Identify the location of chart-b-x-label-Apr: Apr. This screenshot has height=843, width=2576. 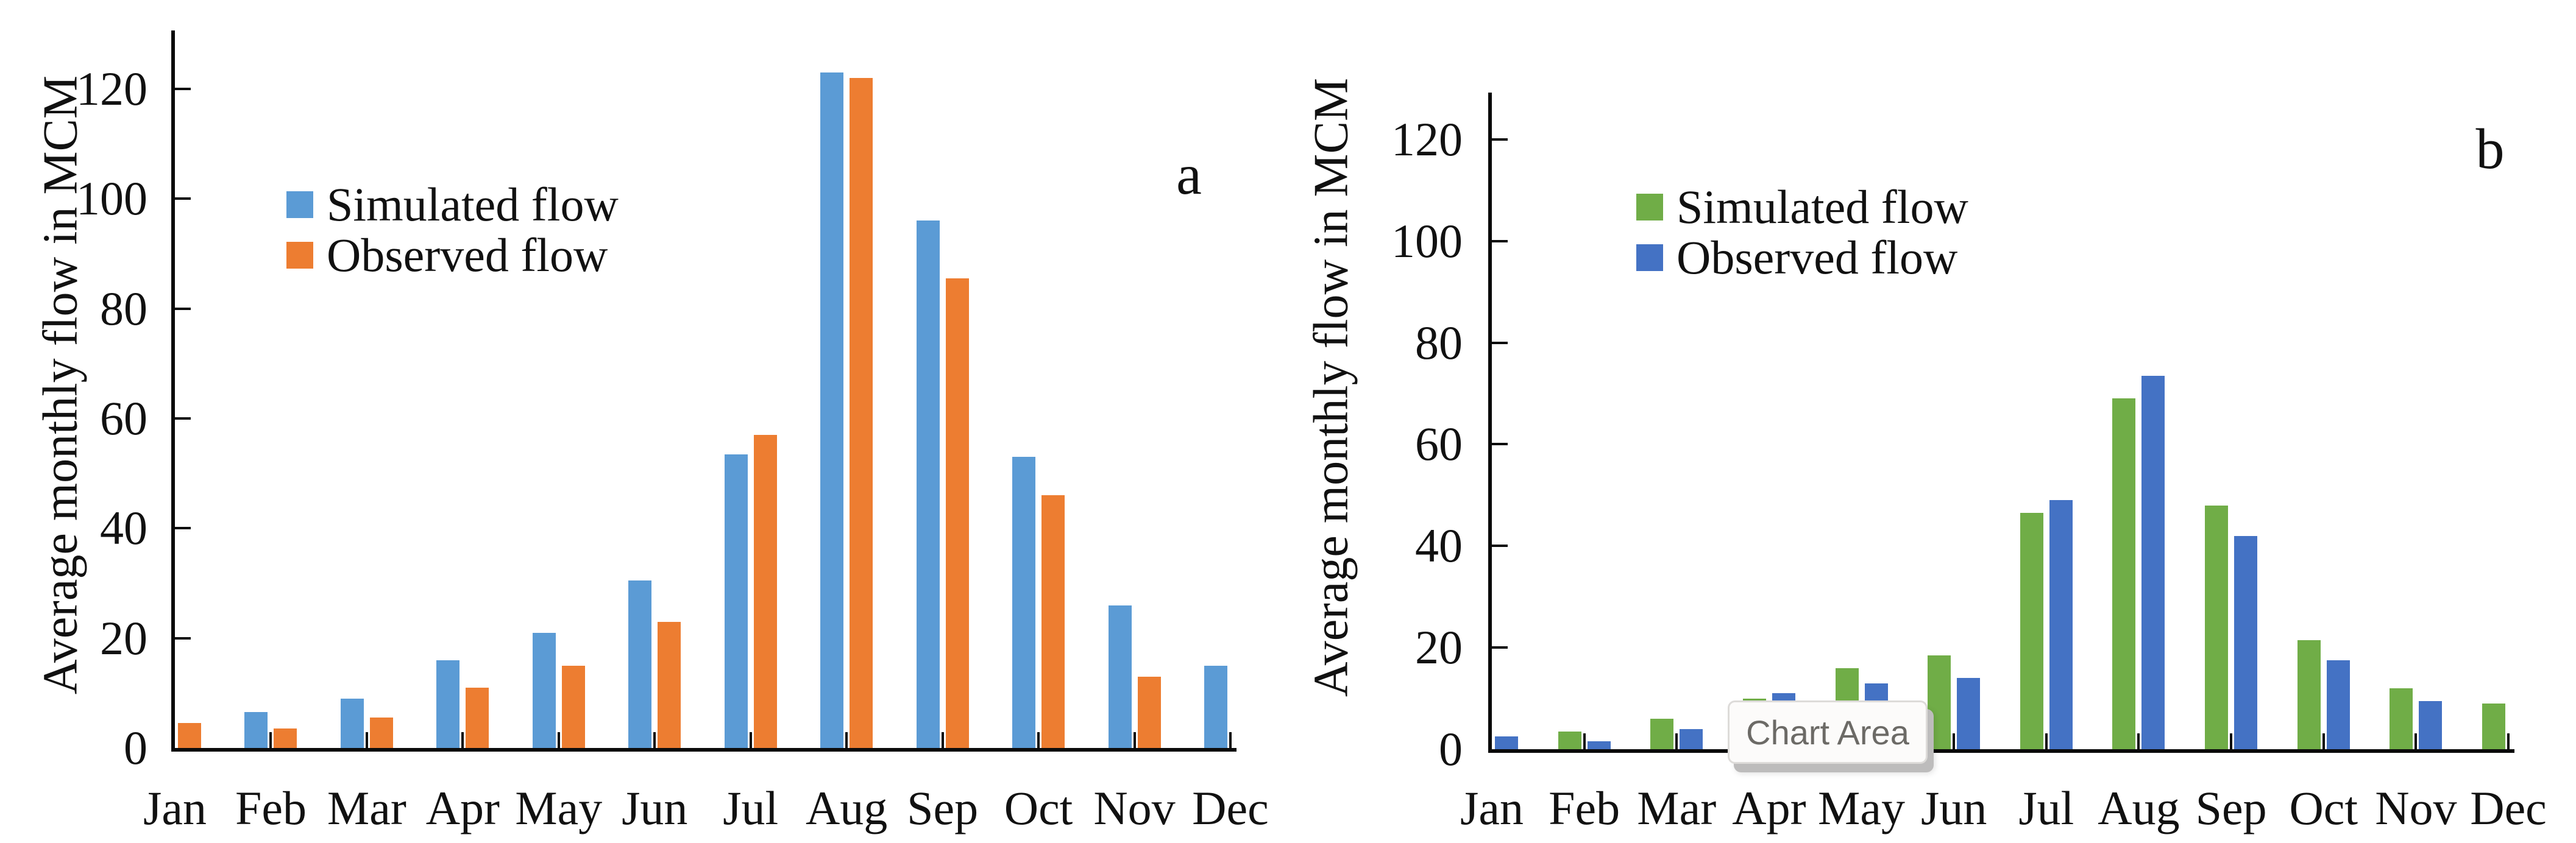
(1769, 807).